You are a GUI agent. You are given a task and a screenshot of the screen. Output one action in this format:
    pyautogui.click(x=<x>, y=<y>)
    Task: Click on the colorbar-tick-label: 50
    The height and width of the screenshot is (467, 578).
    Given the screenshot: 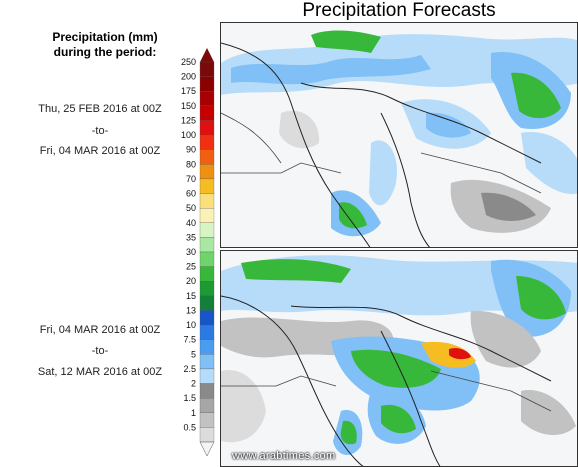 What is the action you would take?
    pyautogui.click(x=191, y=208)
    